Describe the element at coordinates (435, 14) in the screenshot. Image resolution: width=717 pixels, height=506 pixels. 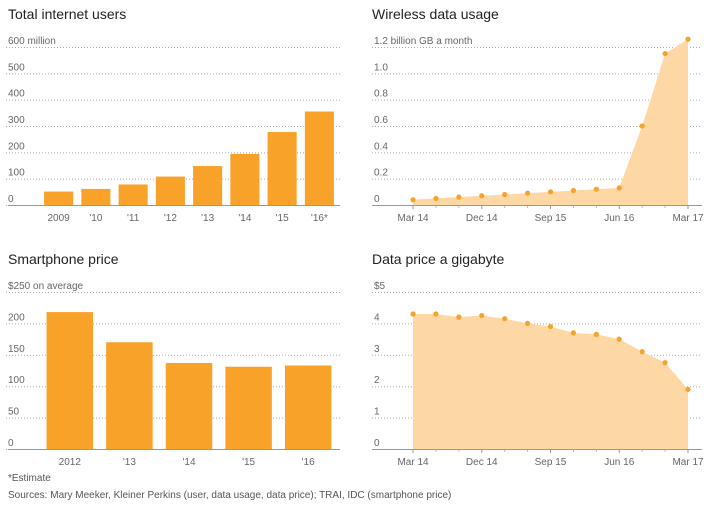
I see `chart-title-wireless: Wireless data usage` at that location.